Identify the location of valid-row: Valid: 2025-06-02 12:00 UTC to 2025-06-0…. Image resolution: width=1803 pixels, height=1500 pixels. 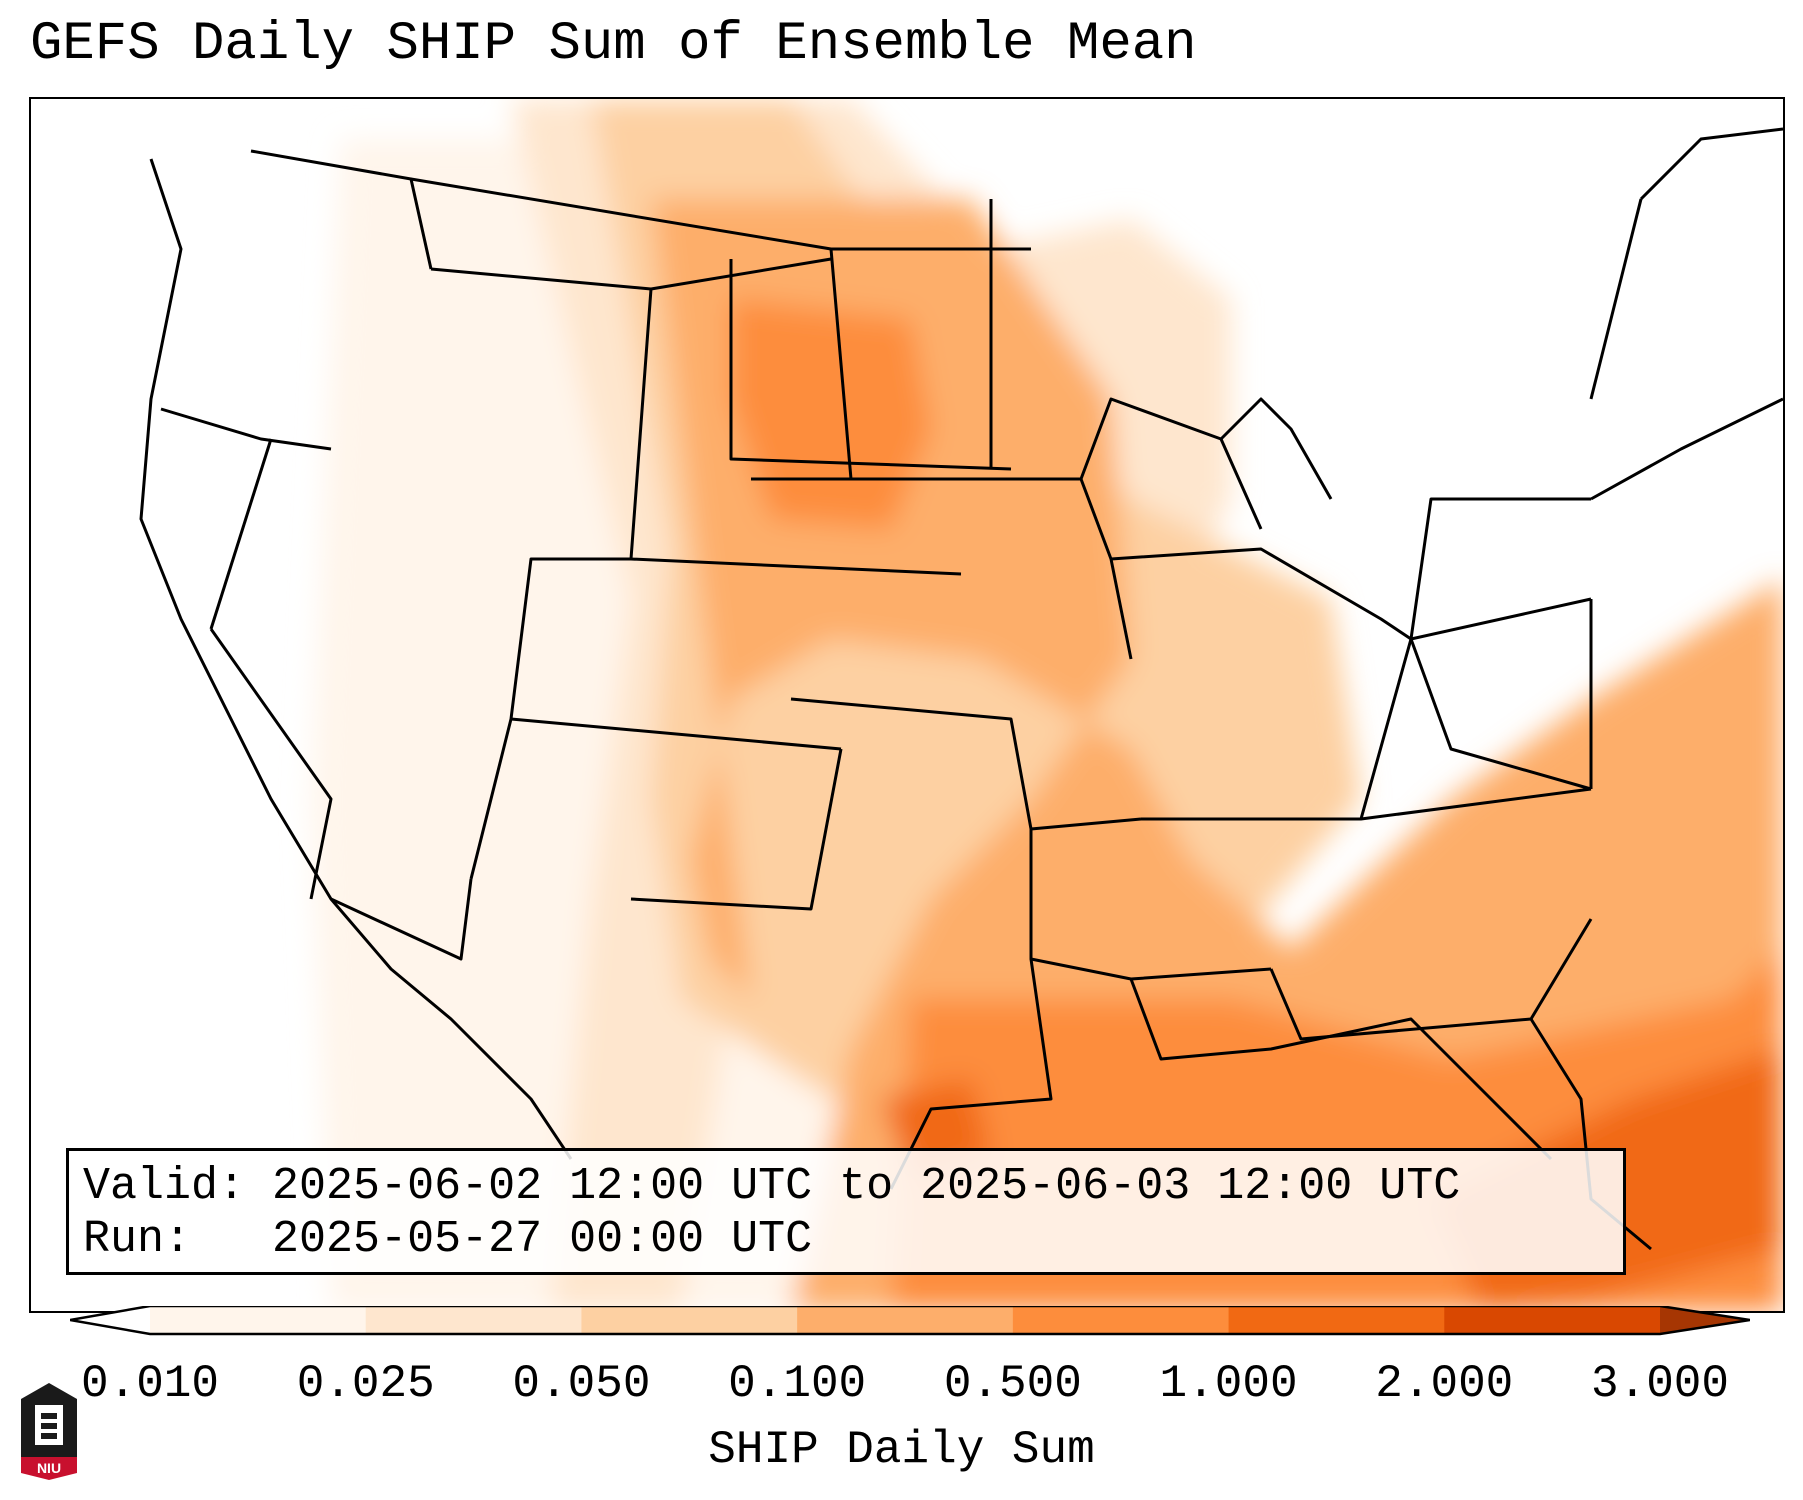
(853, 1186).